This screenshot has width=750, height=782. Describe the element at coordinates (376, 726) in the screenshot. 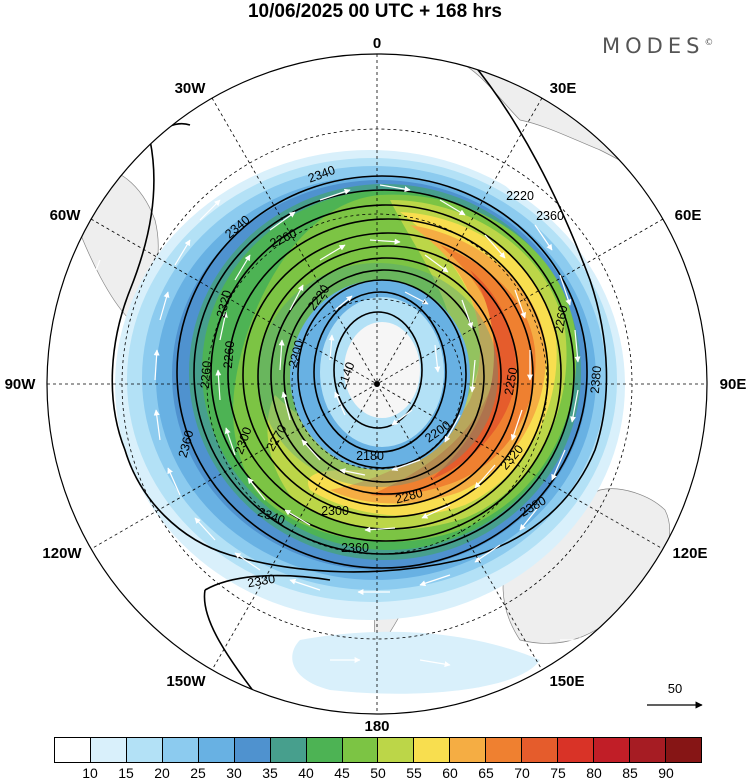

I see `lon-label-180: 180` at that location.